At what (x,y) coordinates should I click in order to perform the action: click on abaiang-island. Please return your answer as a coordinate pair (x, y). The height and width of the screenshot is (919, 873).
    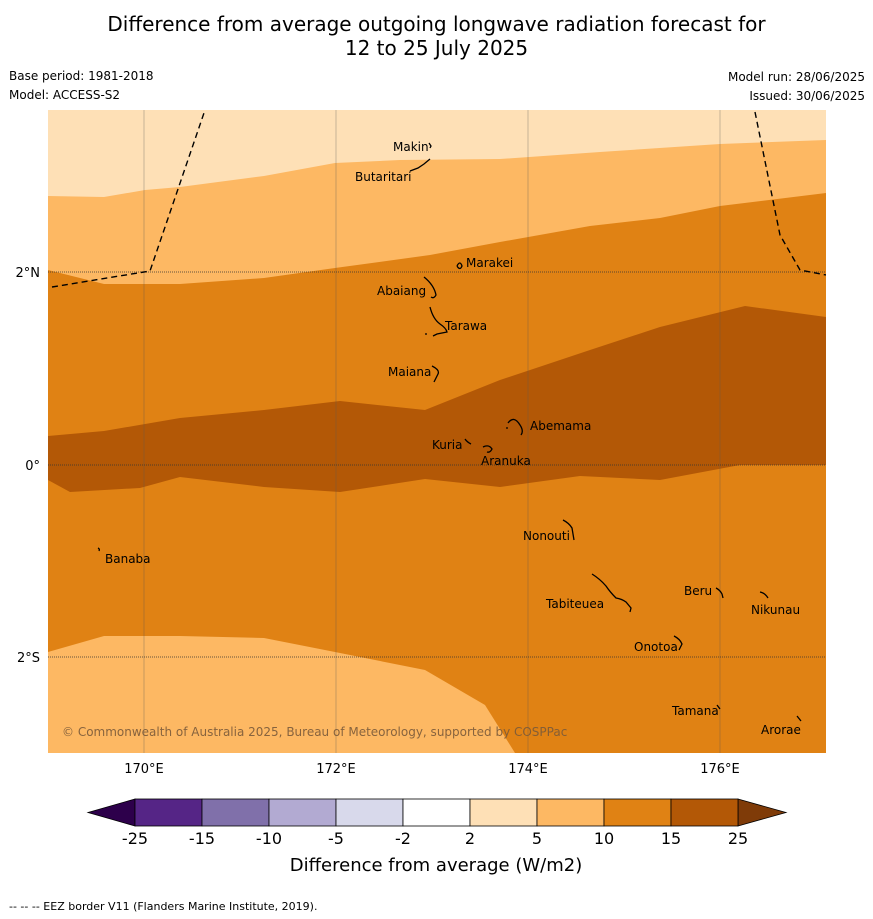
    Looking at the image, I should click on (430, 287).